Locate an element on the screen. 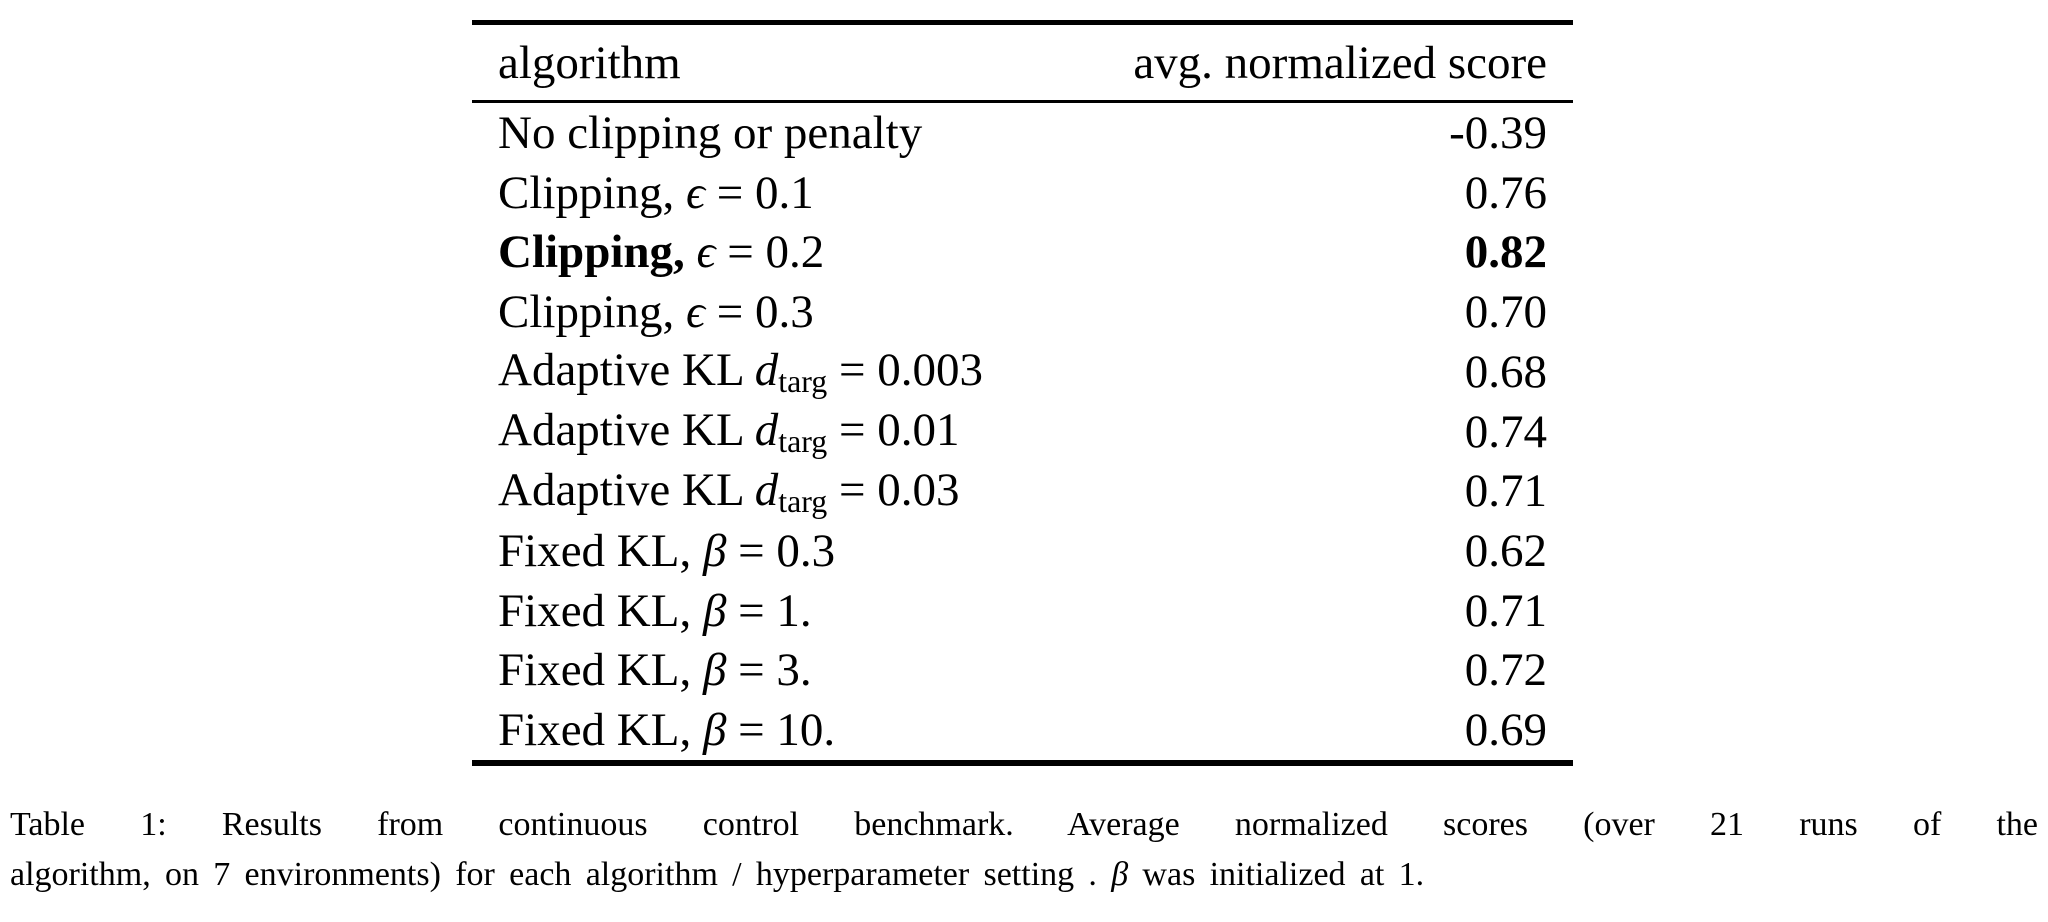 The height and width of the screenshot is (922, 2048). text-segment: No clipping or penalty is located at coordinates (710, 132).